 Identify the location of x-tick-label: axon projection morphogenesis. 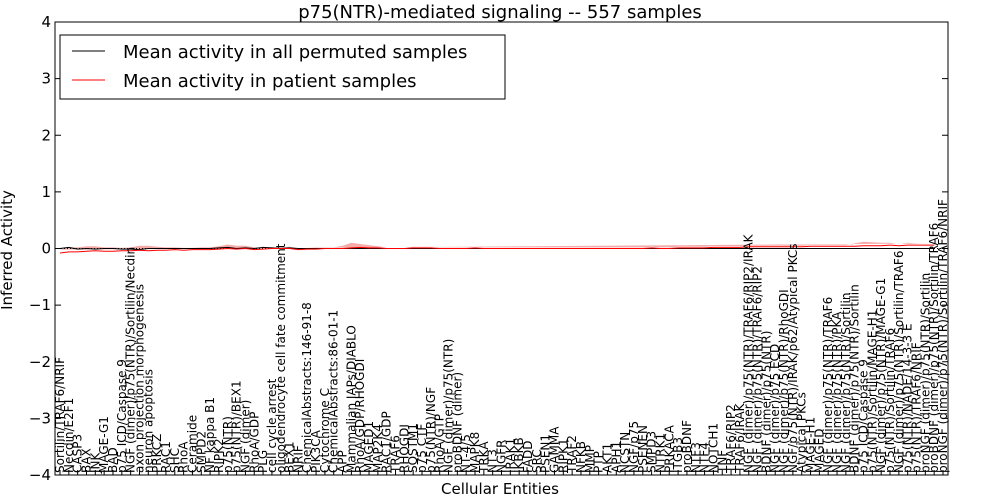
(140, 378).